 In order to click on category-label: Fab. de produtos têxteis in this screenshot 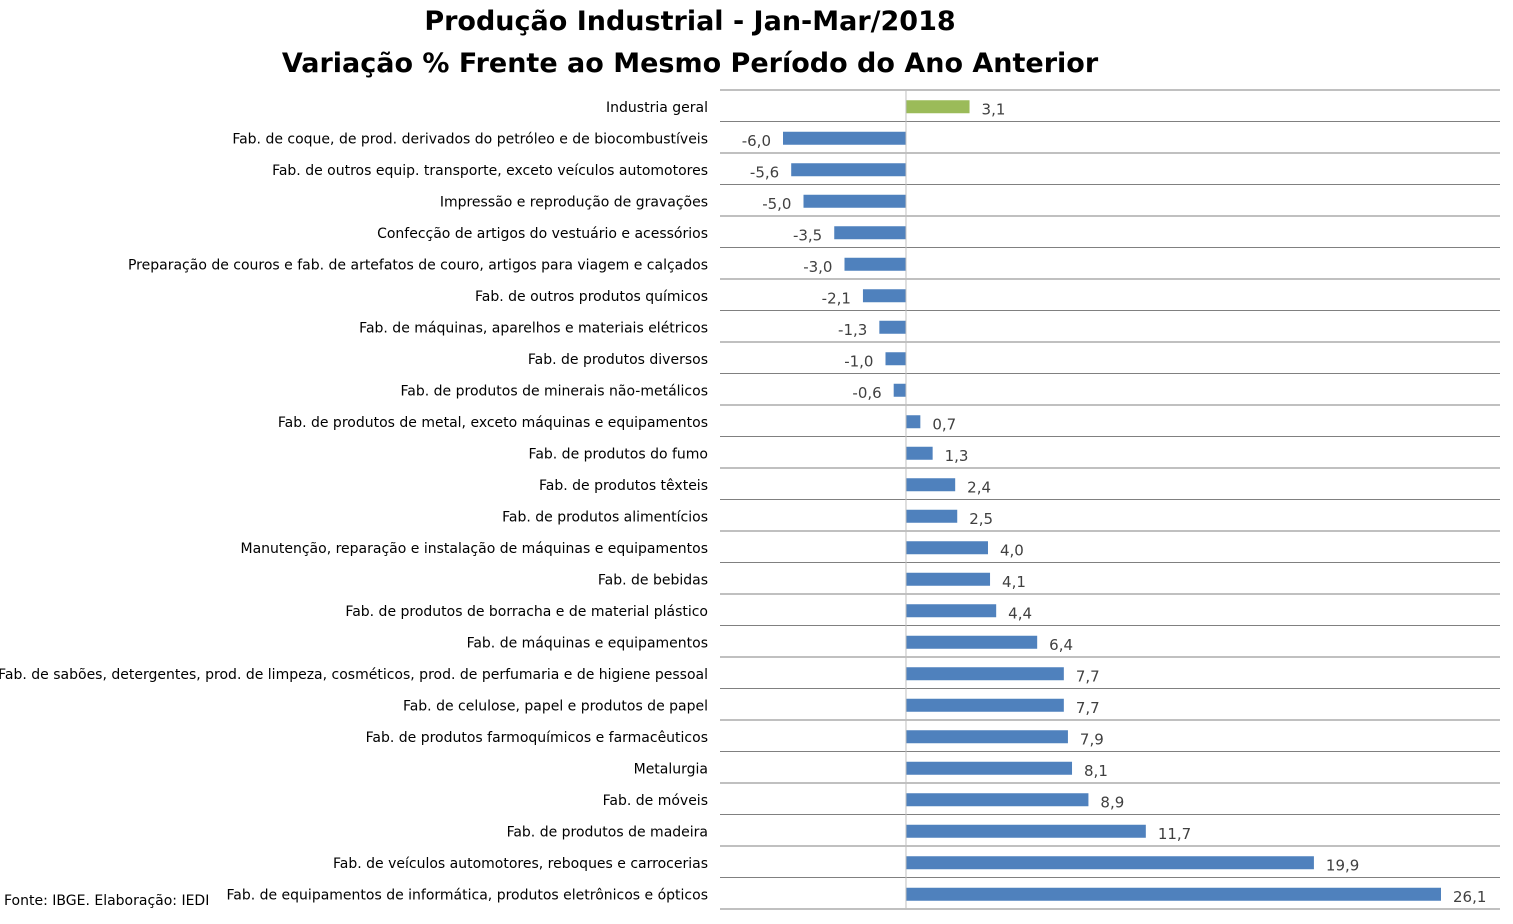, I will do `click(623, 486)`.